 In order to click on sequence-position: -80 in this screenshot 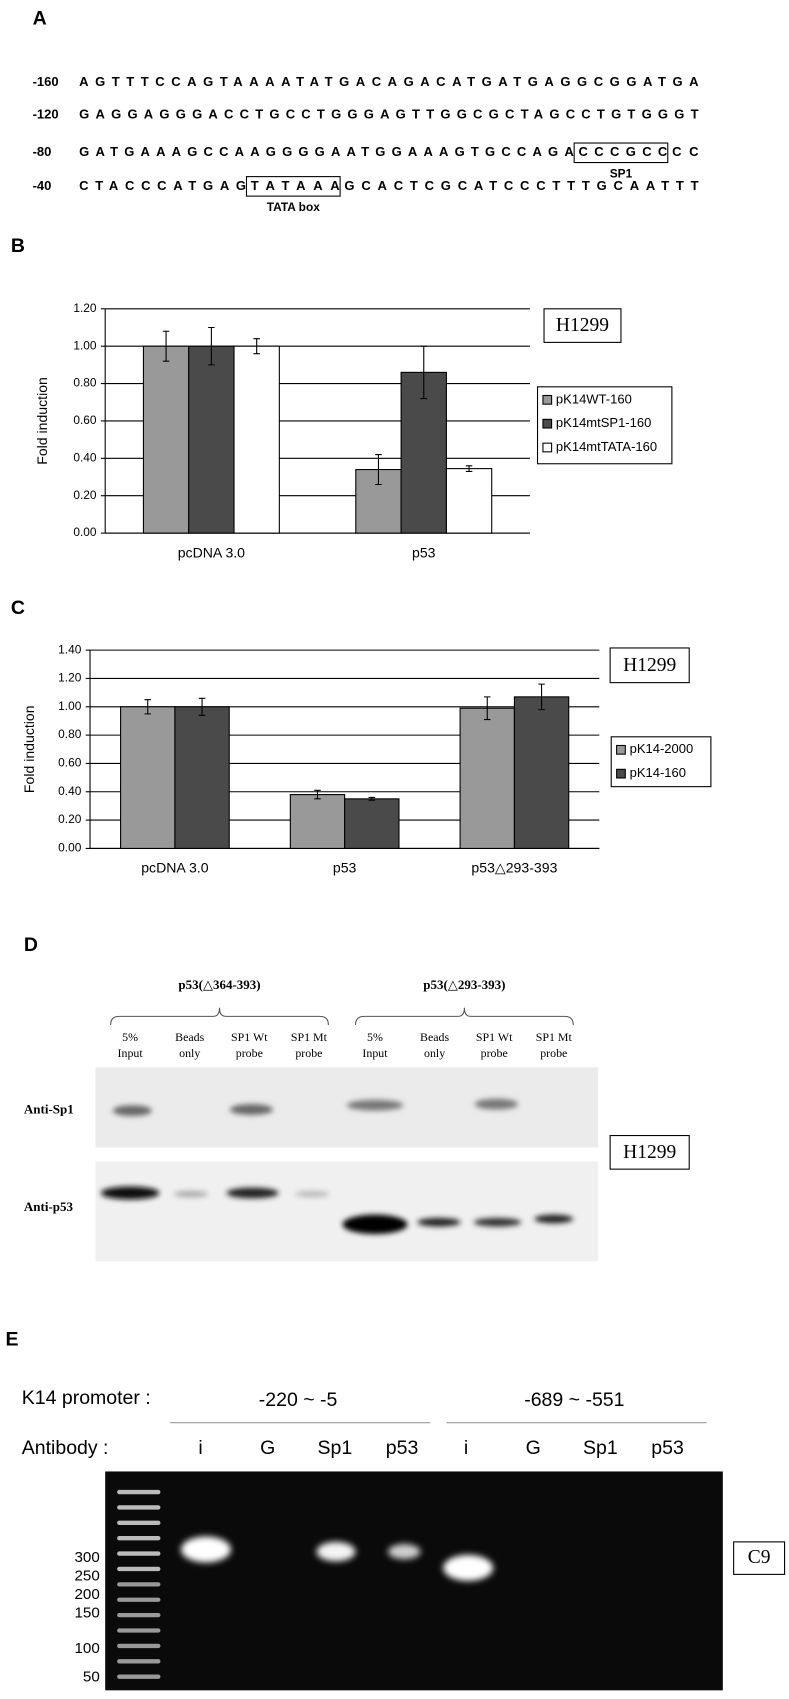, I will do `click(42, 151)`.